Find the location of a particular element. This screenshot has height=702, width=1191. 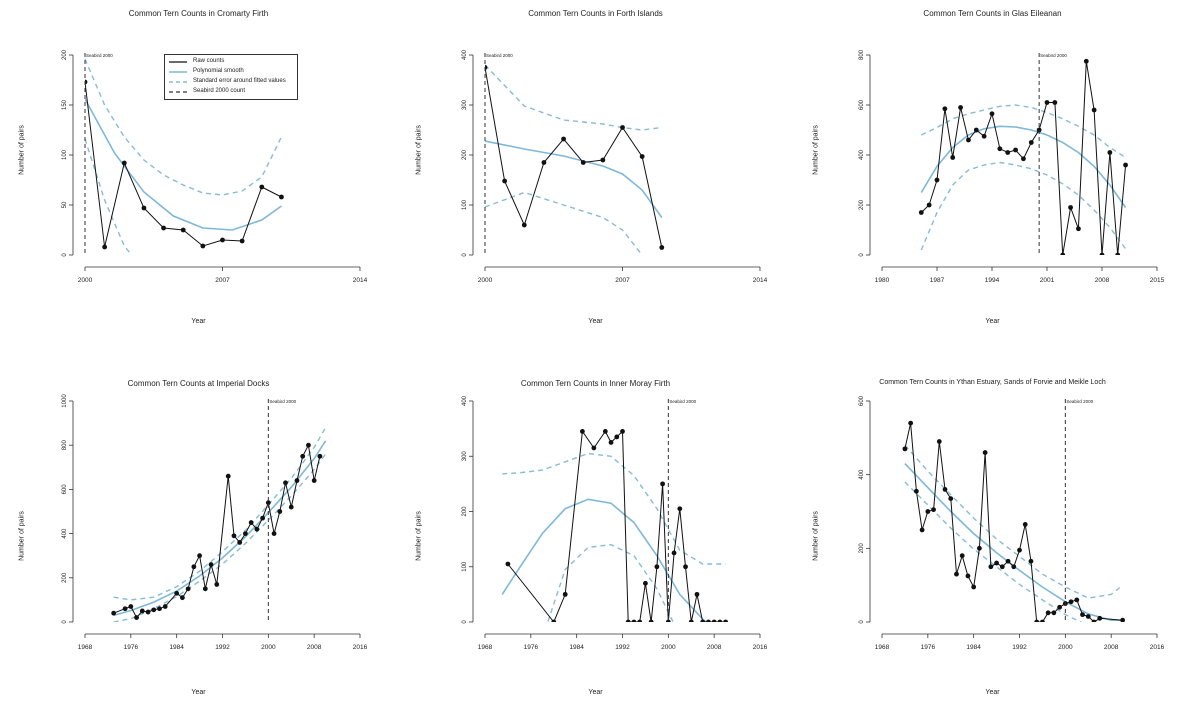

chart-svg: 2000 2007 2014 0 50 100 150 200 Seabird 2000 is located at coordinates (215, 166).